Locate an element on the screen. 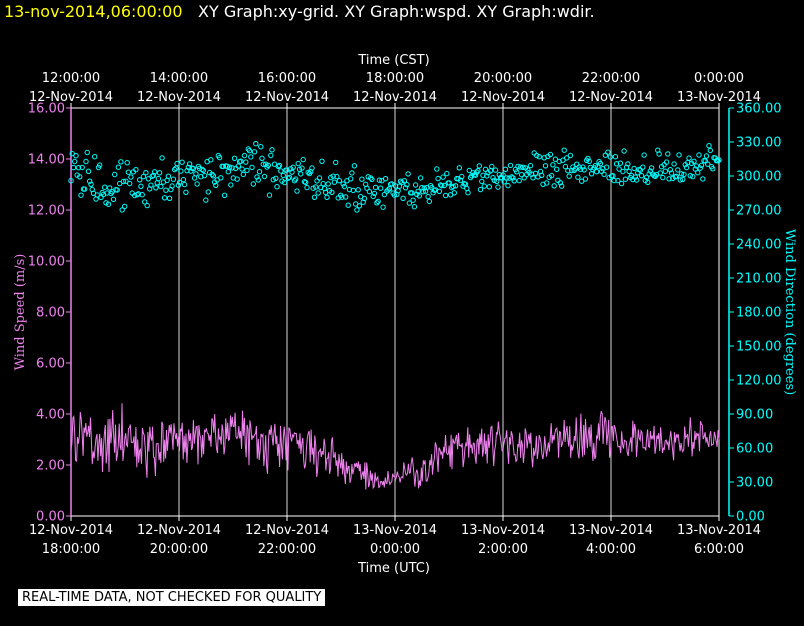 This screenshot has height=626, width=804. right-tick-label: 180.00 is located at coordinates (759, 313).